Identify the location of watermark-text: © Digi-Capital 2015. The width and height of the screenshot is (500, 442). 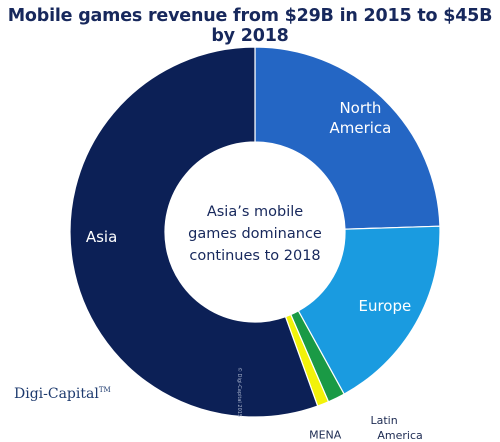
(239, 392).